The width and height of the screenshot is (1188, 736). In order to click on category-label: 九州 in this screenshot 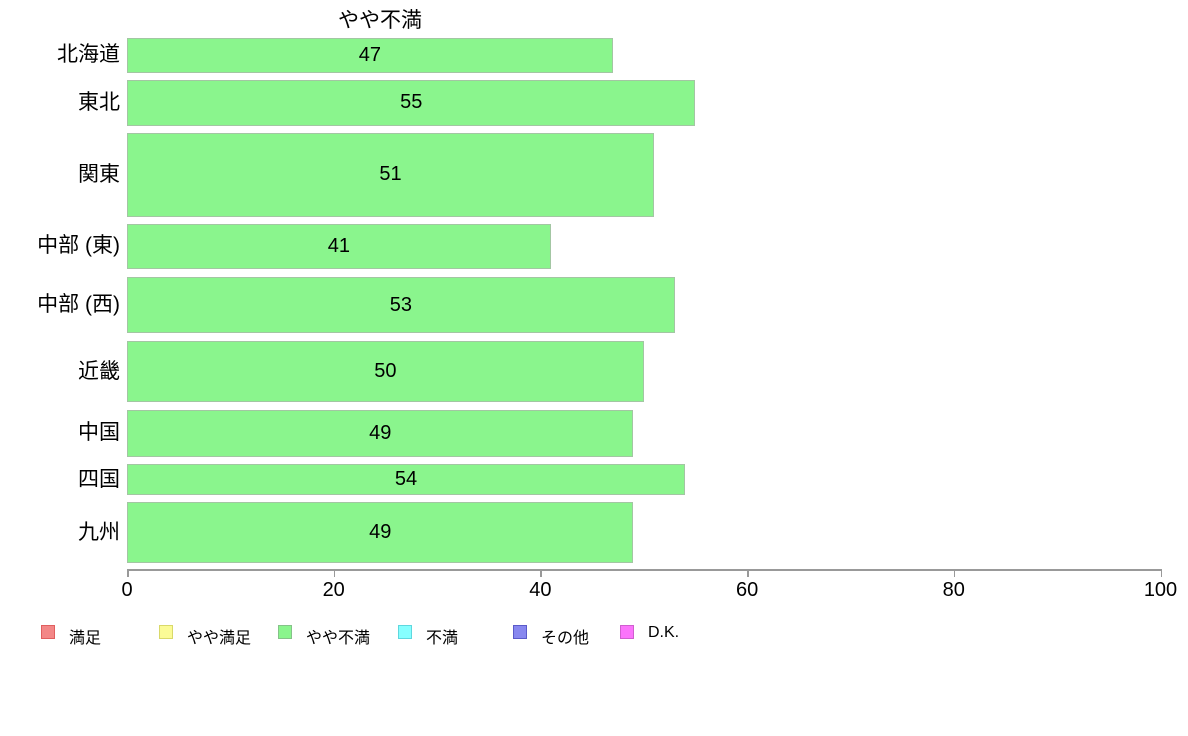, I will do `click(99, 532)`.